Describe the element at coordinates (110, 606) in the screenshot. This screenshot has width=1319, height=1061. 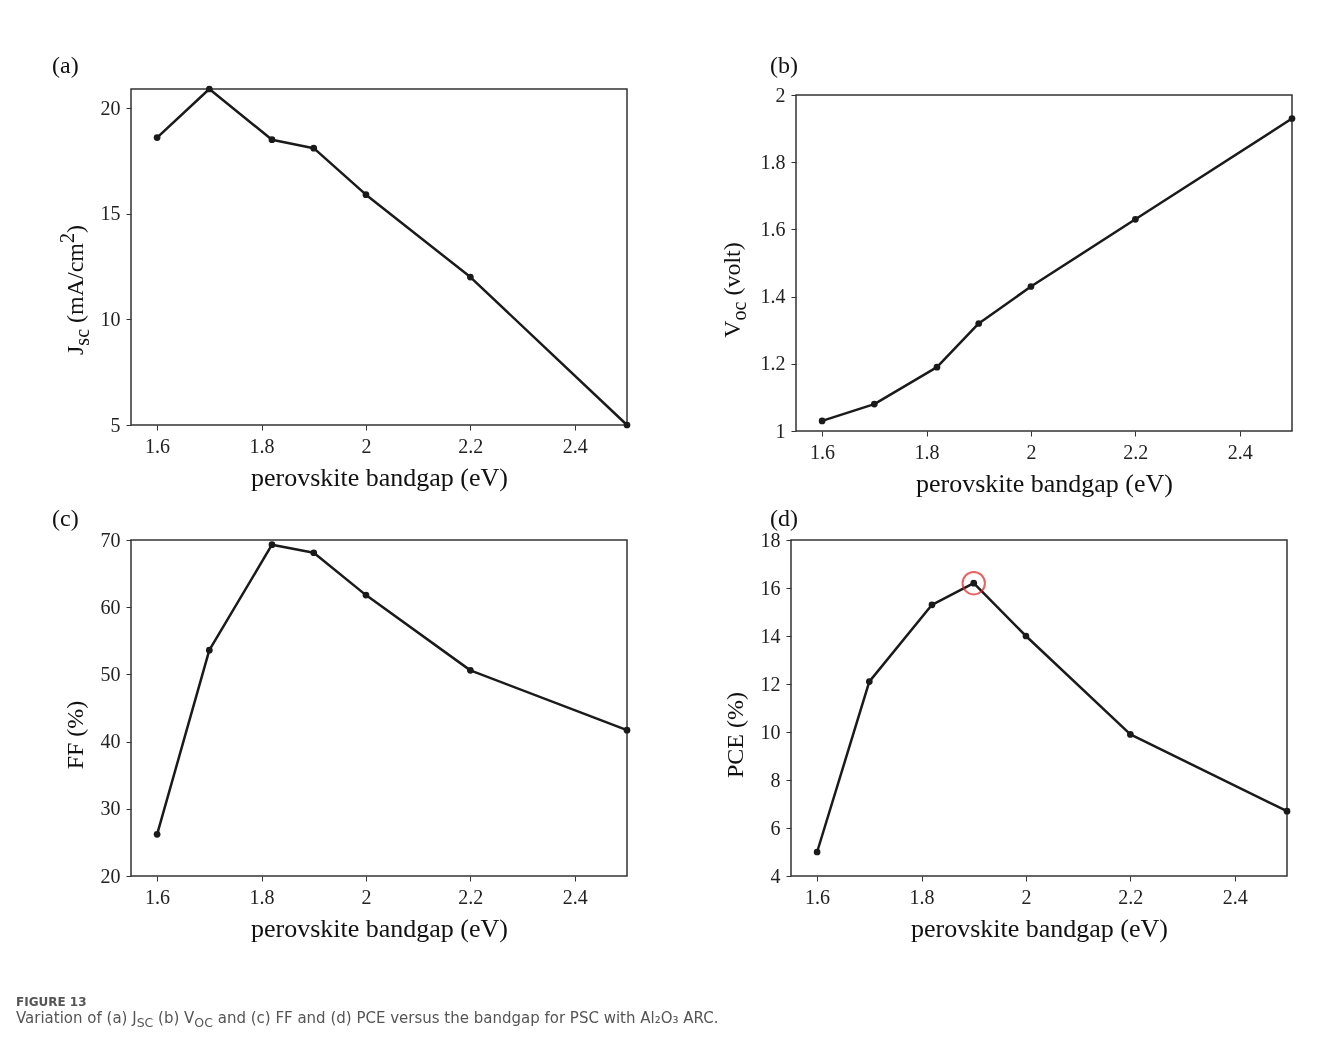
I see `y-tick-label: 60` at that location.